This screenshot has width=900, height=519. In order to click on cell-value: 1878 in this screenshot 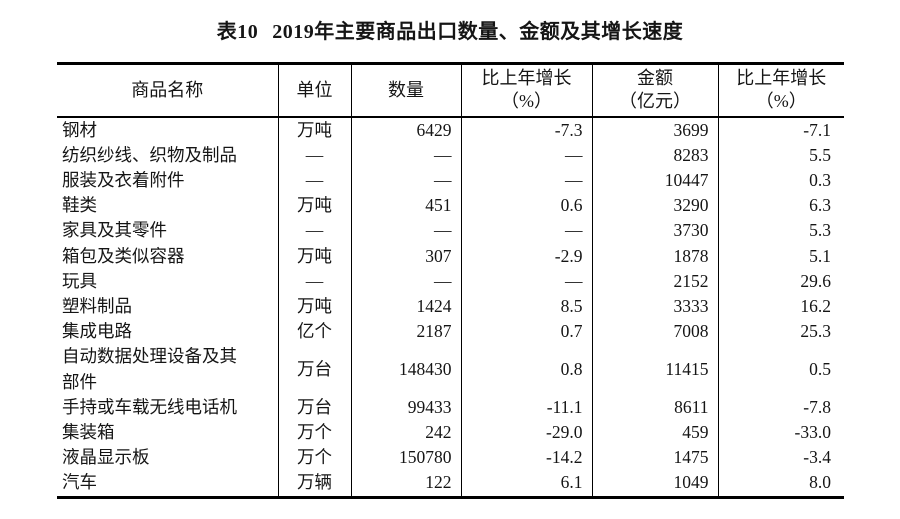, I will do `click(655, 256)`.